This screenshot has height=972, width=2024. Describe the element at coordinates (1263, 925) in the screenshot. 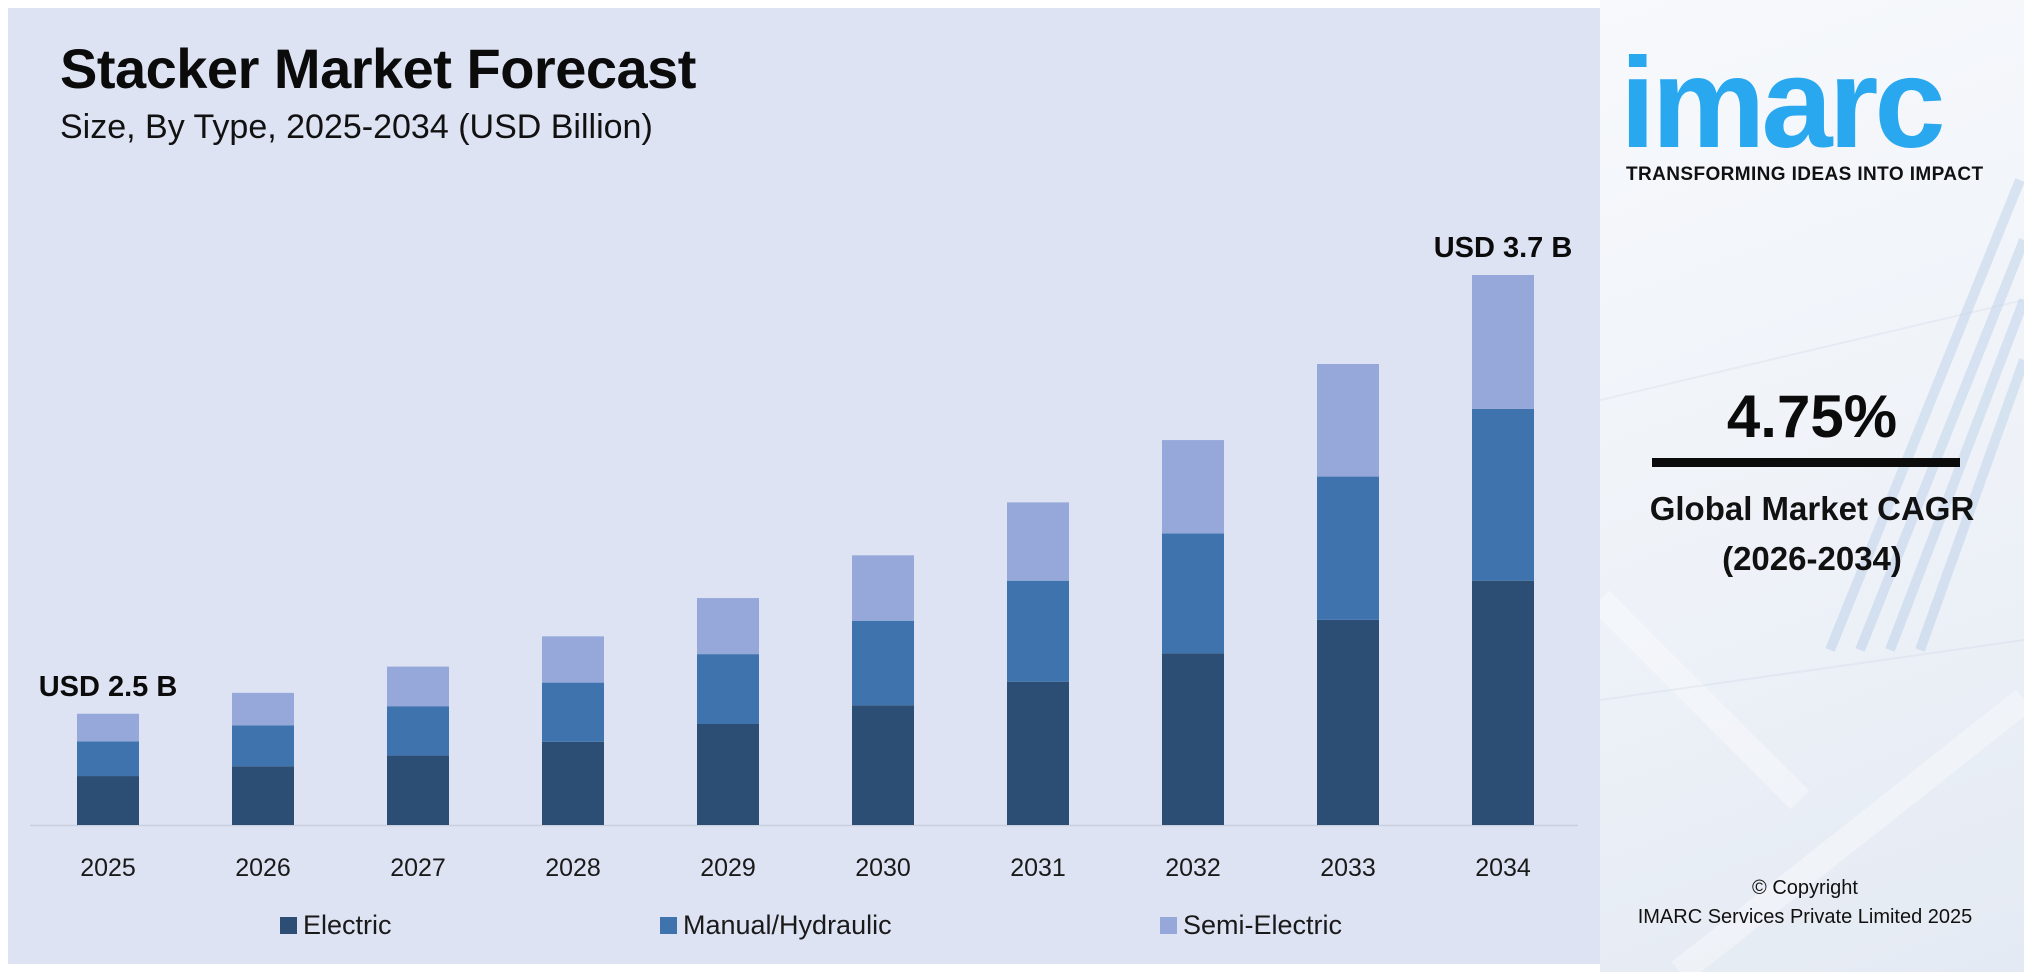

I see `legend-label-semi-electric: Semi-Electric` at that location.